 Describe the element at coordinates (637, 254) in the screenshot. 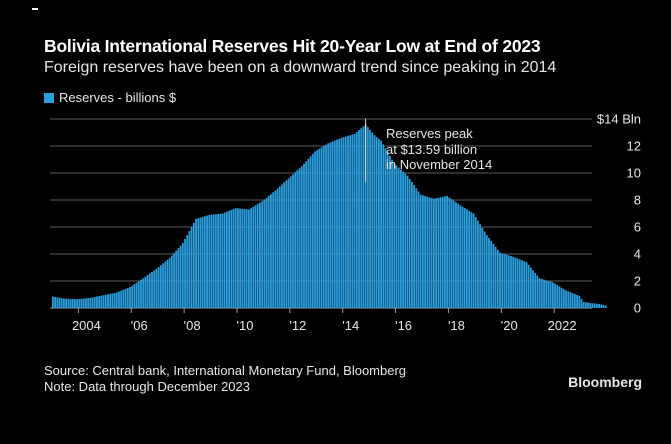

I see `y-tick-label: 4` at that location.